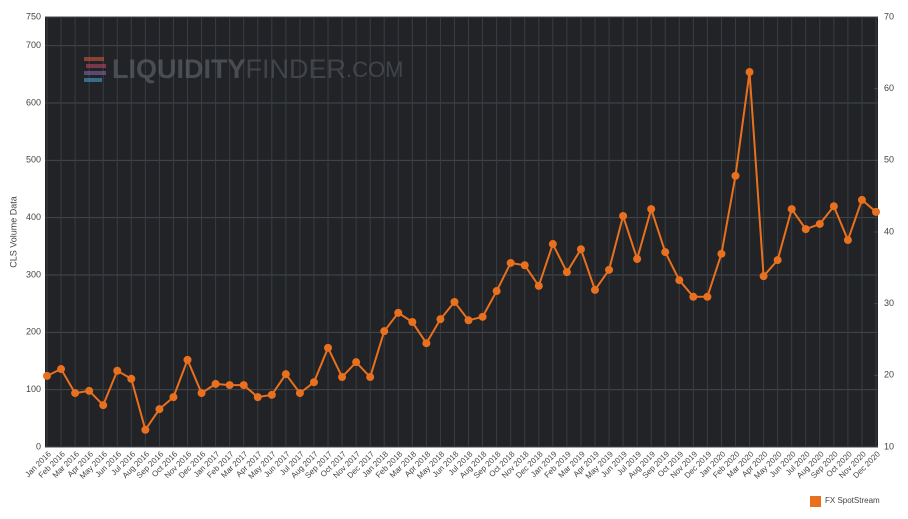 The height and width of the screenshot is (519, 908). Describe the element at coordinates (374, 69) in the screenshot. I see `logo-part: .COM` at that location.